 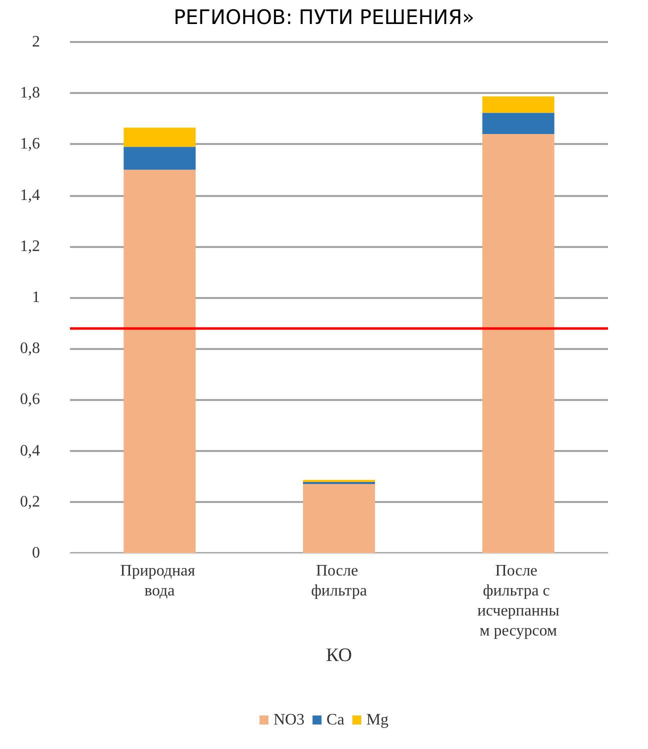 What do you see at coordinates (30, 501) in the screenshot?
I see `y-tick-label: 0,2` at bounding box center [30, 501].